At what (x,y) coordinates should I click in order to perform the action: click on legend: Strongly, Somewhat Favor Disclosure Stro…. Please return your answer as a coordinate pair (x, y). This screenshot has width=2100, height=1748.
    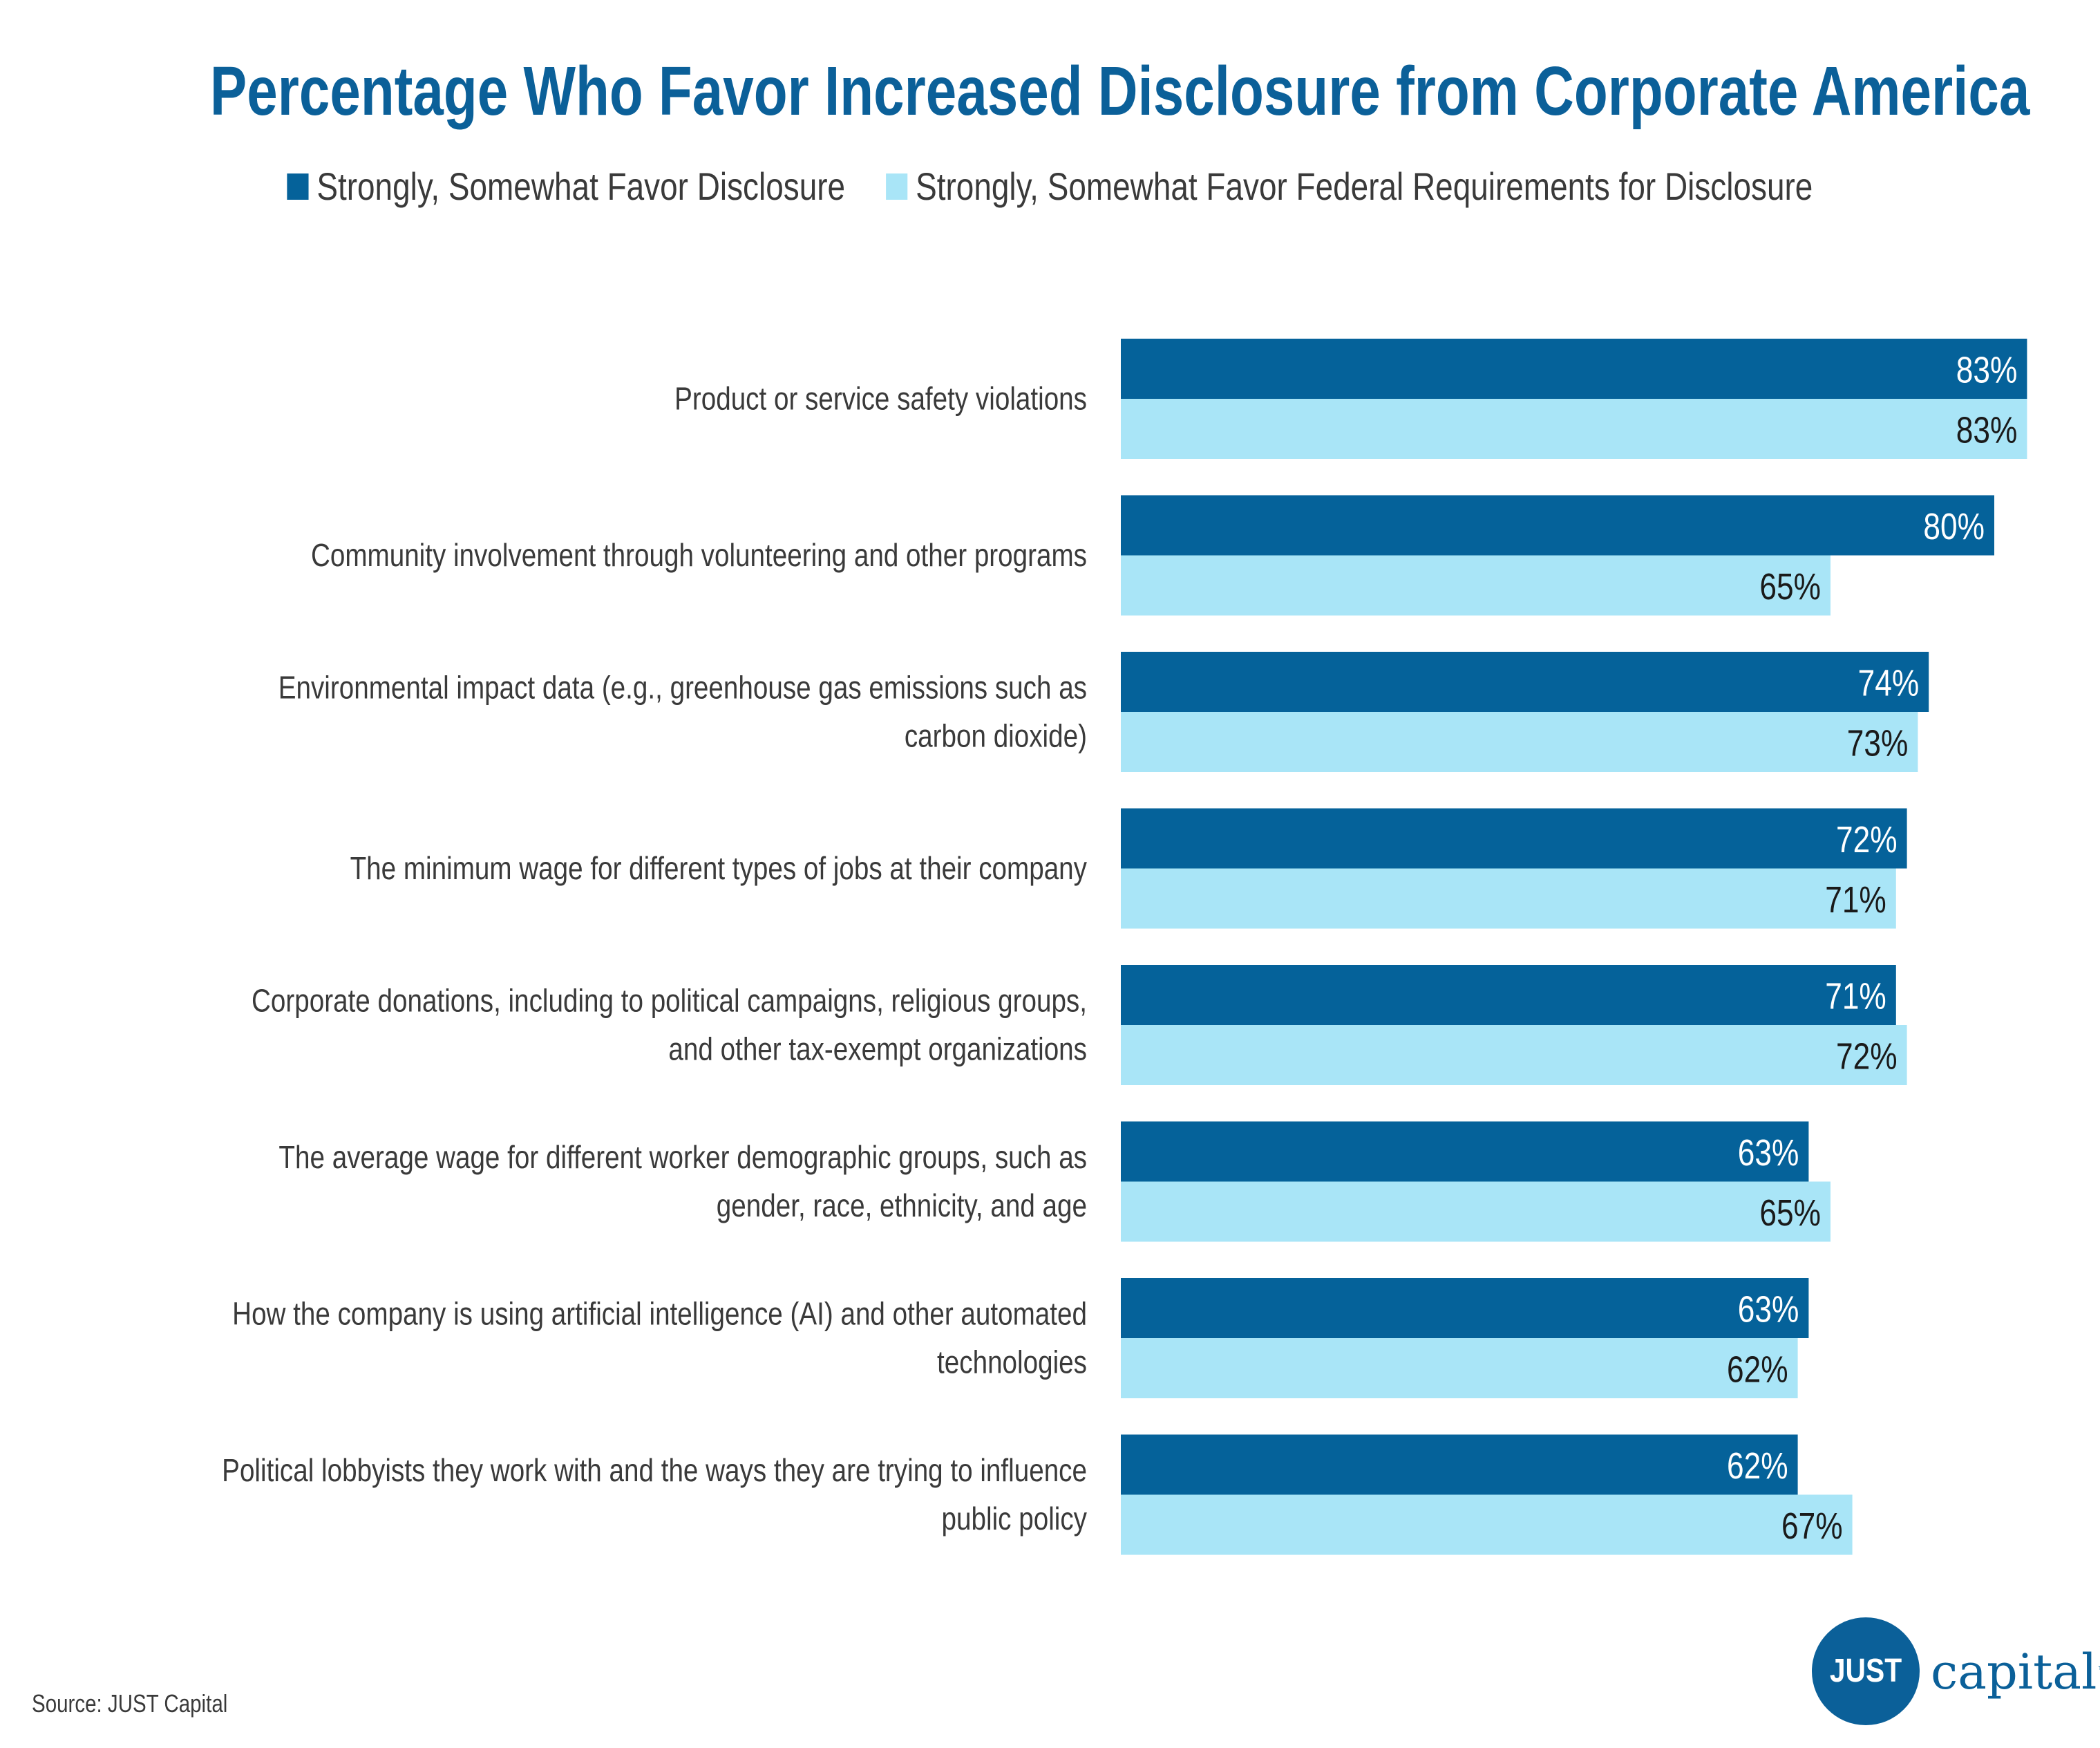
    Looking at the image, I should click on (1050, 186).